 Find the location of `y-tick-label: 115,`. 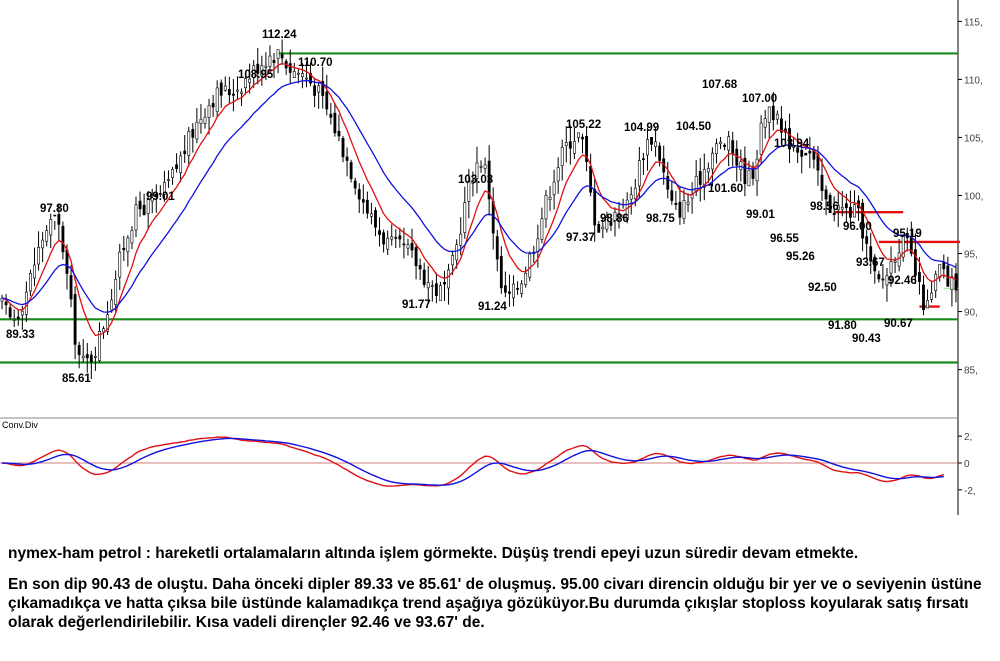

y-tick-label: 115, is located at coordinates (973, 22).